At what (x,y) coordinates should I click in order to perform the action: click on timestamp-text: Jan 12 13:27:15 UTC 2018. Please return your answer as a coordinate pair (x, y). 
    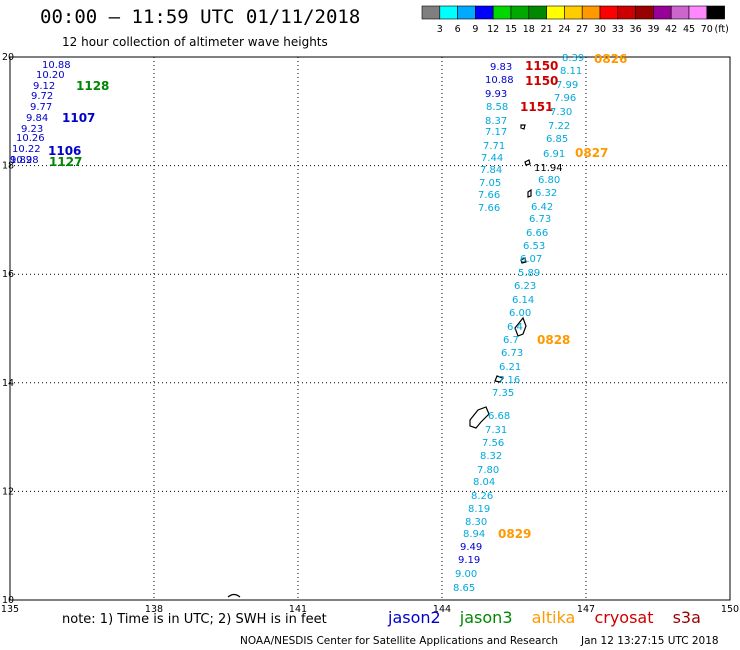
    Looking at the image, I should click on (650, 641).